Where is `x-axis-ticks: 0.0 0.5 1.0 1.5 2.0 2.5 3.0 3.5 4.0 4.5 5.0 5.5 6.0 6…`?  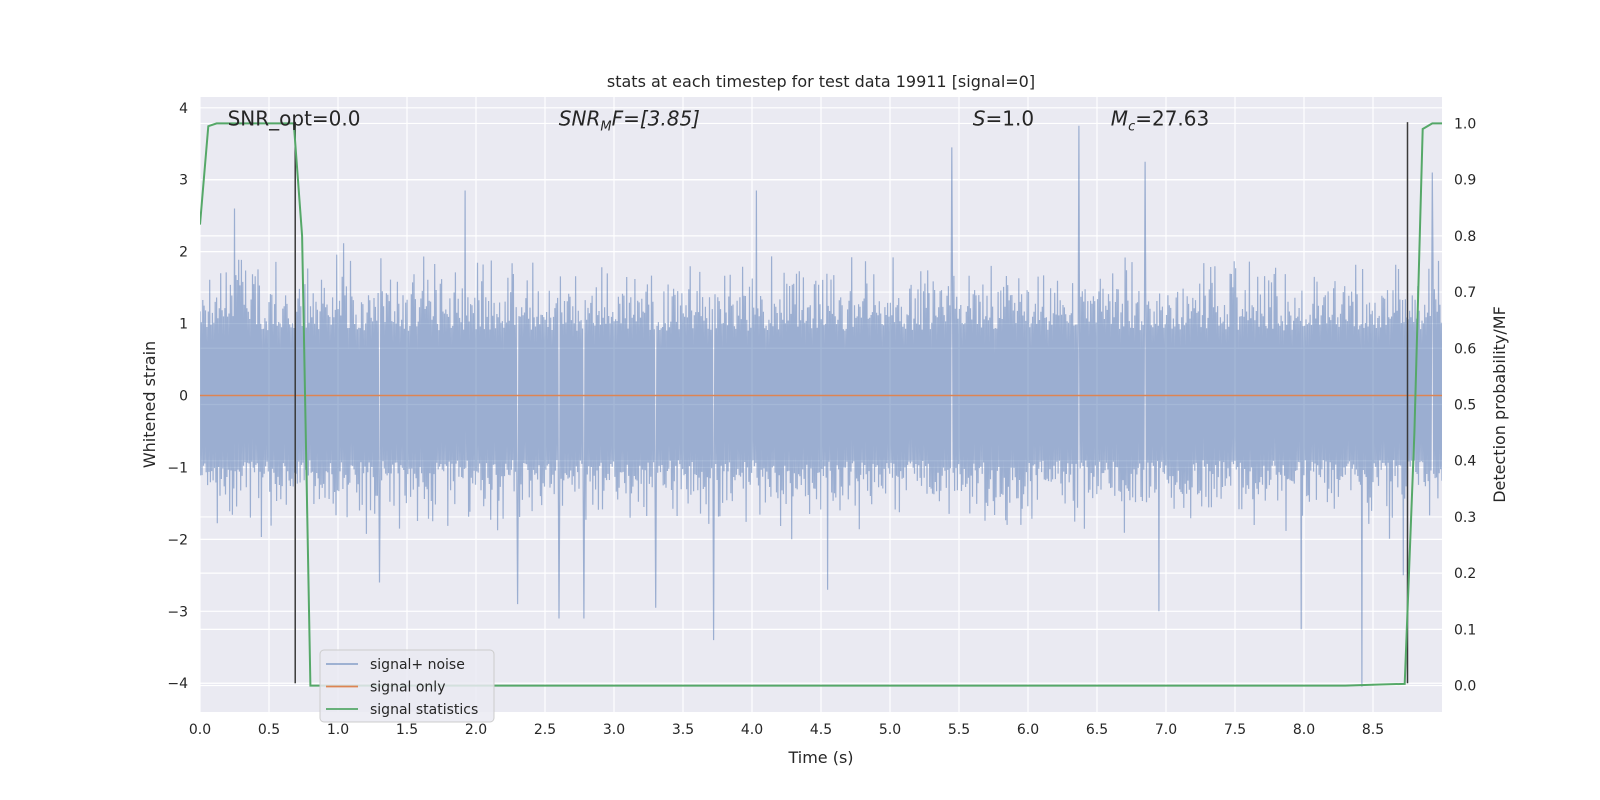 x-axis-ticks: 0.0 0.5 1.0 1.5 2.0 2.5 3.0 3.5 4.0 4.5 5.0 5.5 6.0 6… is located at coordinates (786, 730).